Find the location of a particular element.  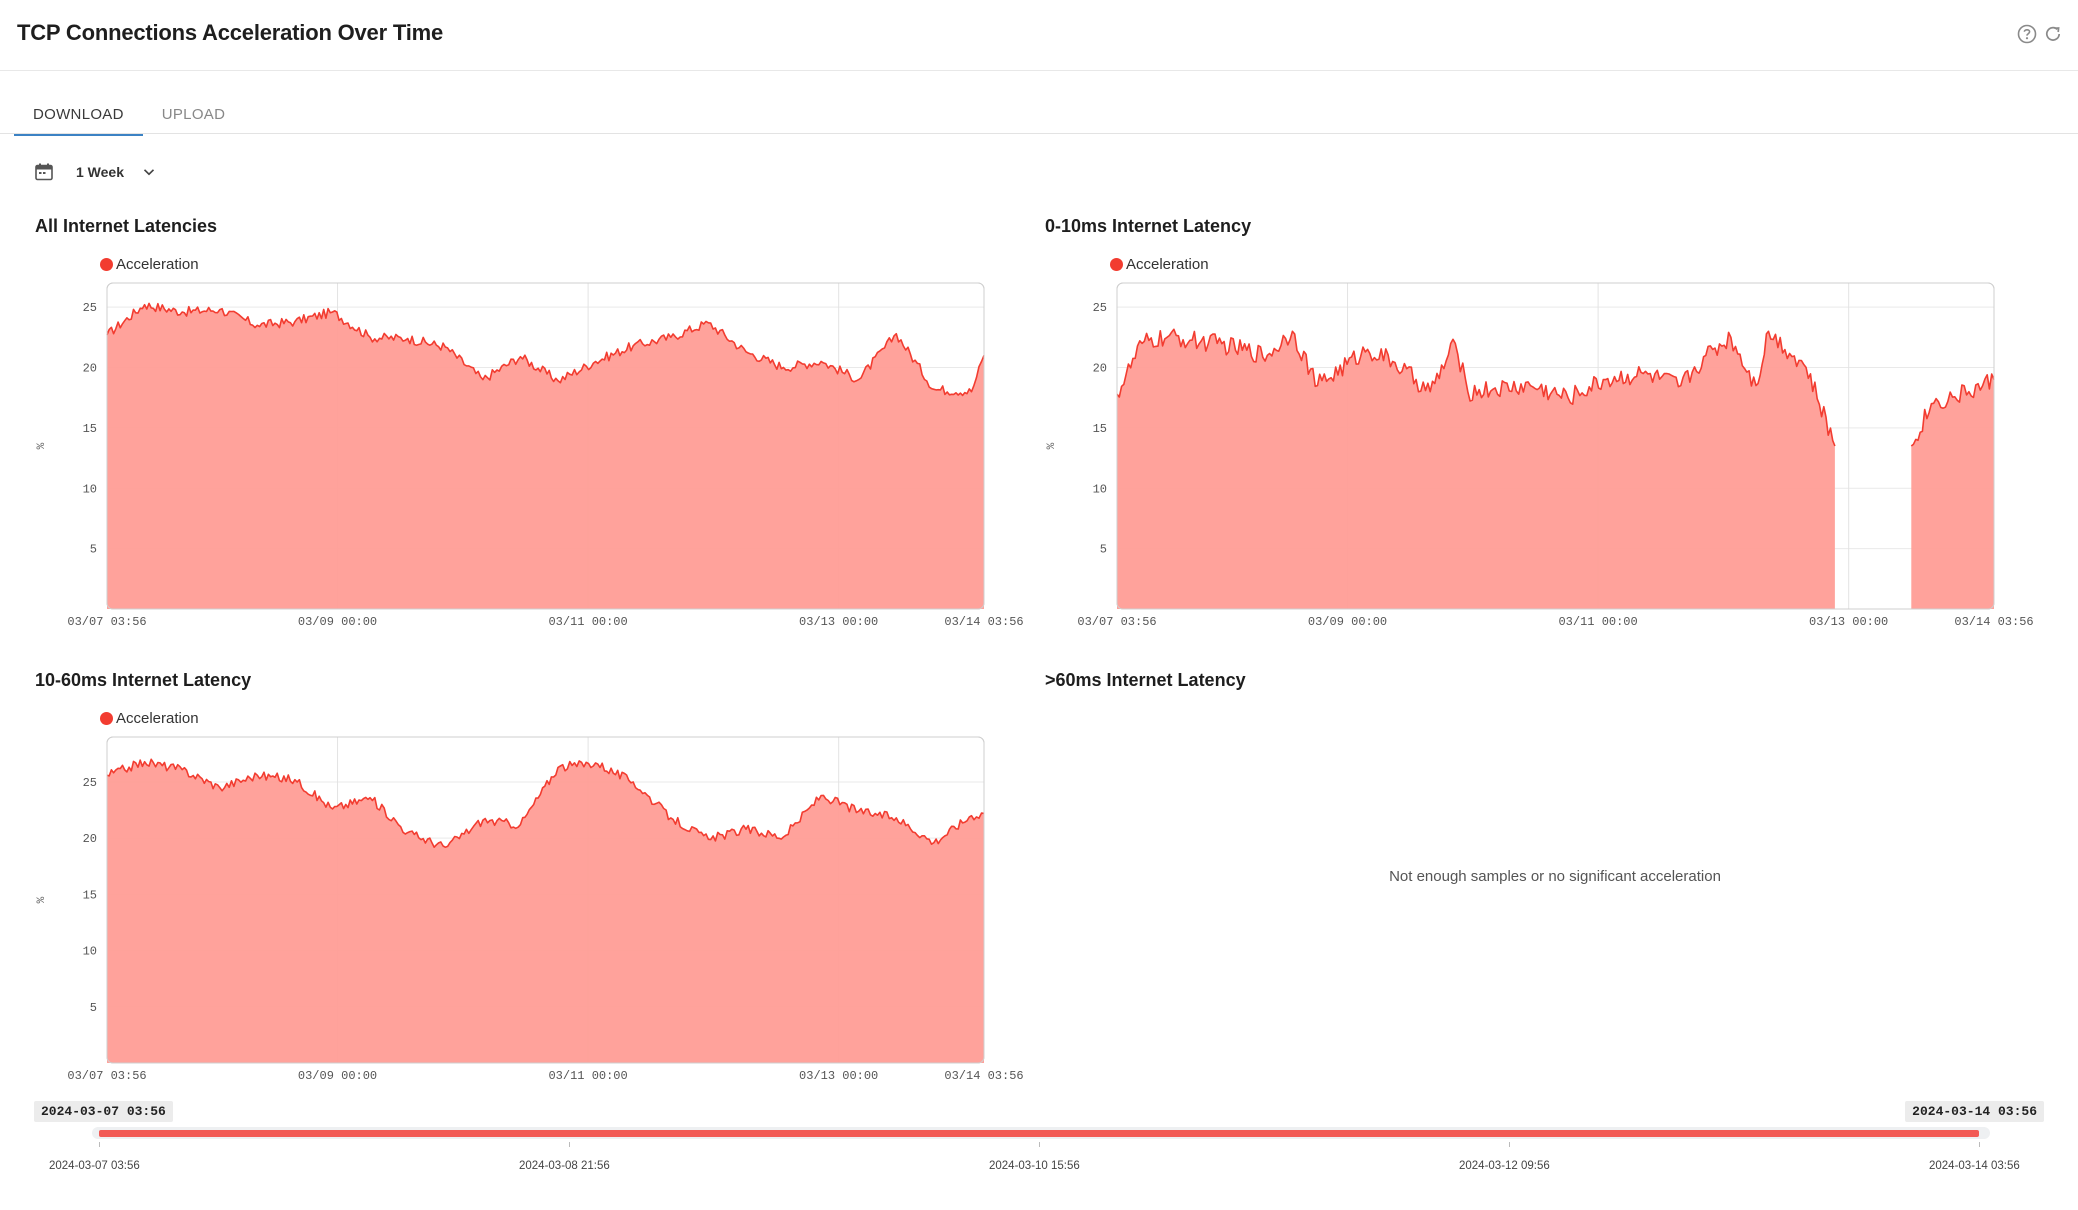

panel-title-0-10ms: 0-10ms Internet Latency is located at coordinates (1148, 226).